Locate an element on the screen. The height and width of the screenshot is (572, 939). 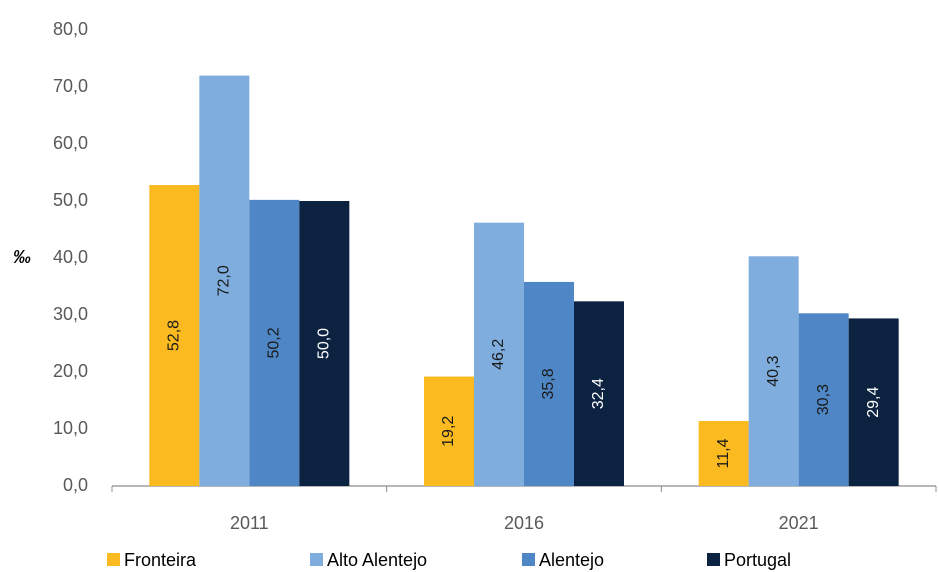
data-label: 11,4 is located at coordinates (723, 453).